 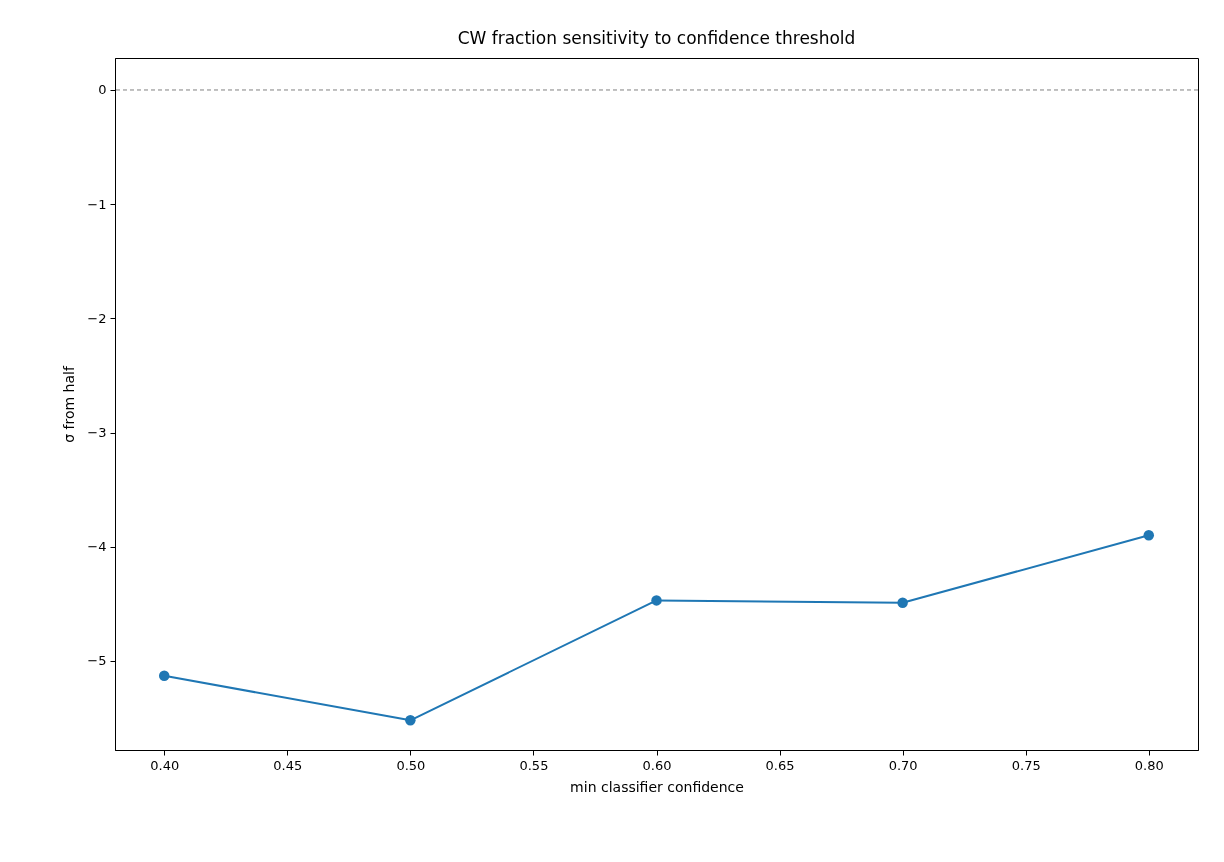 What do you see at coordinates (69, 404) in the screenshot?
I see `y-axis-title: σ from half` at bounding box center [69, 404].